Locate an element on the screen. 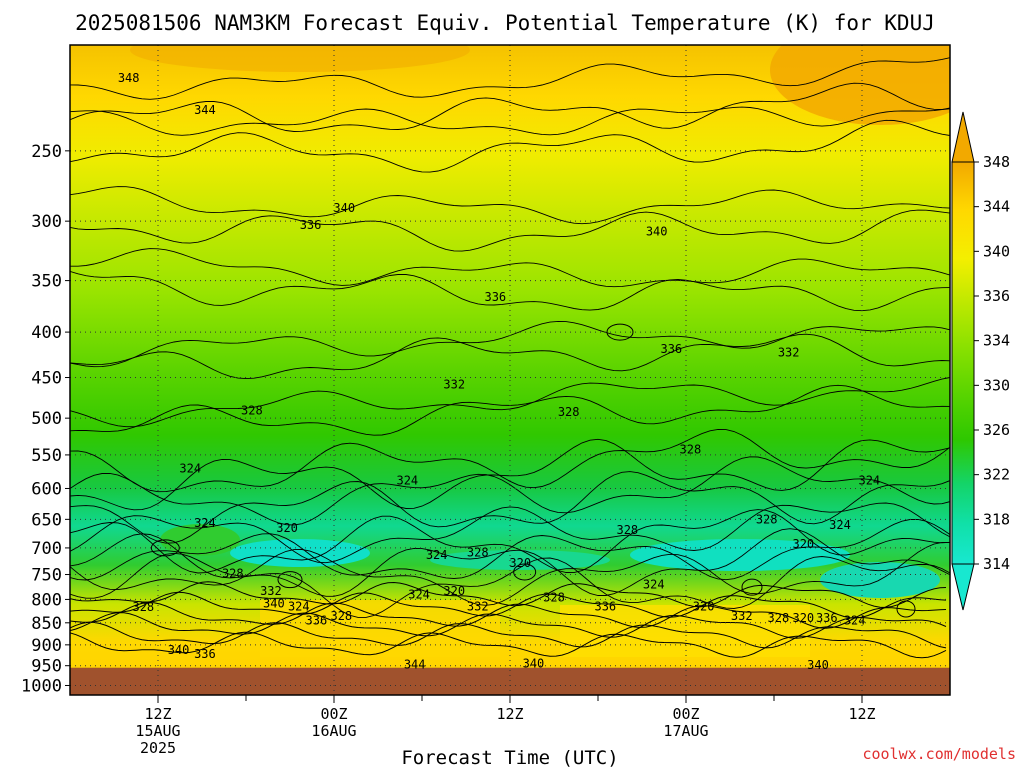  watermark: coolwx.com/models is located at coordinates (939, 754).